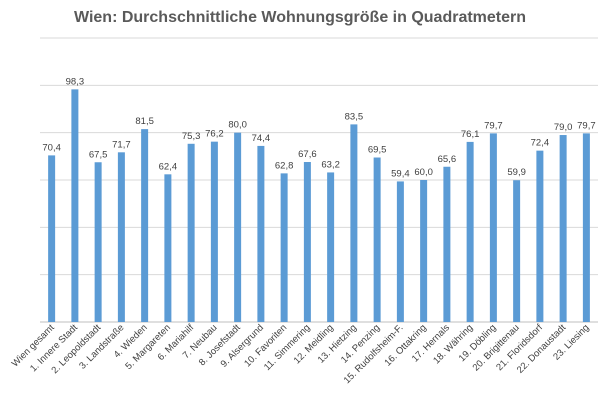 Image resolution: width=600 pixels, height=400 pixels. I want to click on data-label: 67,5, so click(98, 154).